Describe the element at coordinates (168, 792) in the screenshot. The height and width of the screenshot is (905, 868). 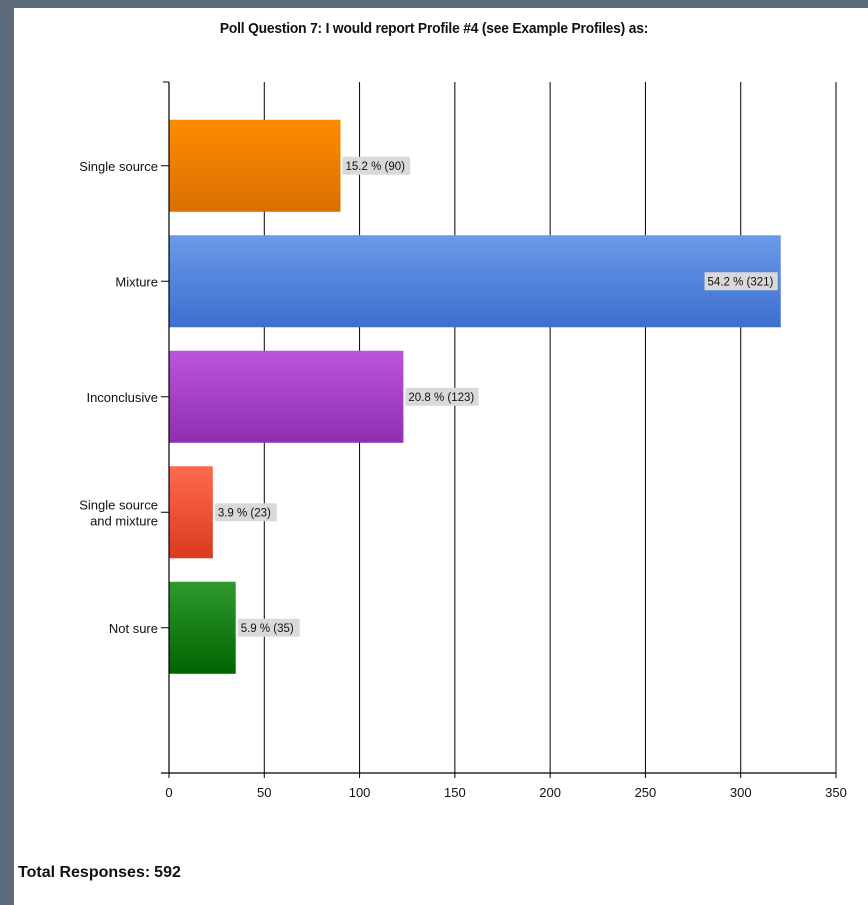
I see `x-tick-label-0: 0` at that location.